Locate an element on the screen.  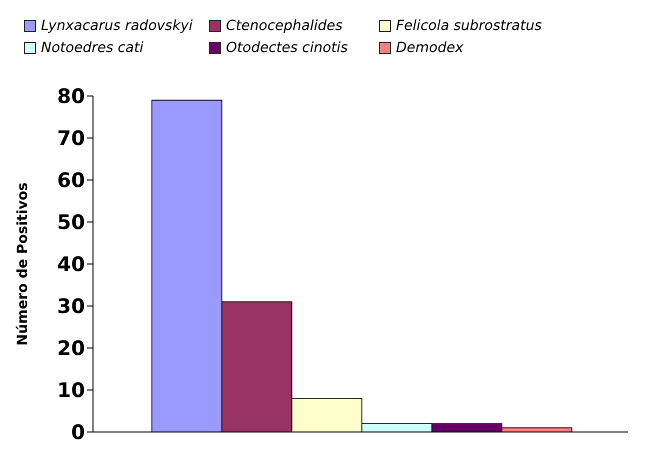
legend-label: Otodectes cinotis is located at coordinates (287, 48).